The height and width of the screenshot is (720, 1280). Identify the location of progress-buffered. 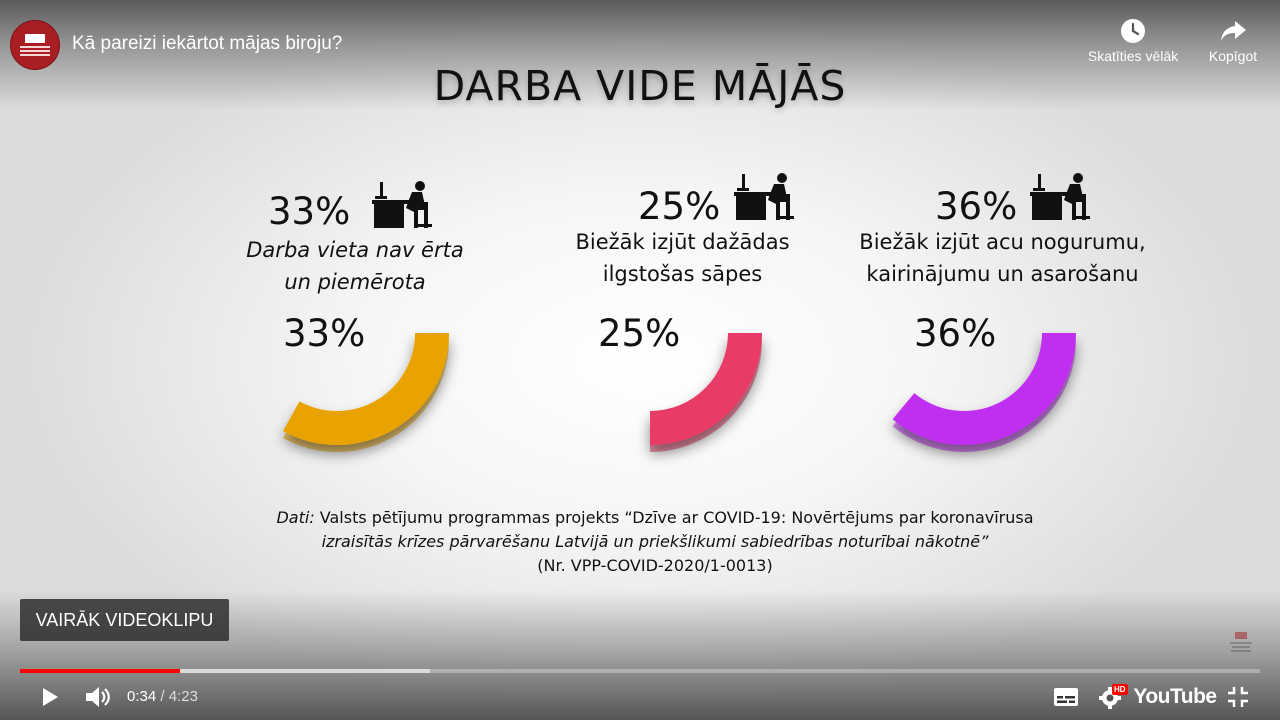
(225, 671).